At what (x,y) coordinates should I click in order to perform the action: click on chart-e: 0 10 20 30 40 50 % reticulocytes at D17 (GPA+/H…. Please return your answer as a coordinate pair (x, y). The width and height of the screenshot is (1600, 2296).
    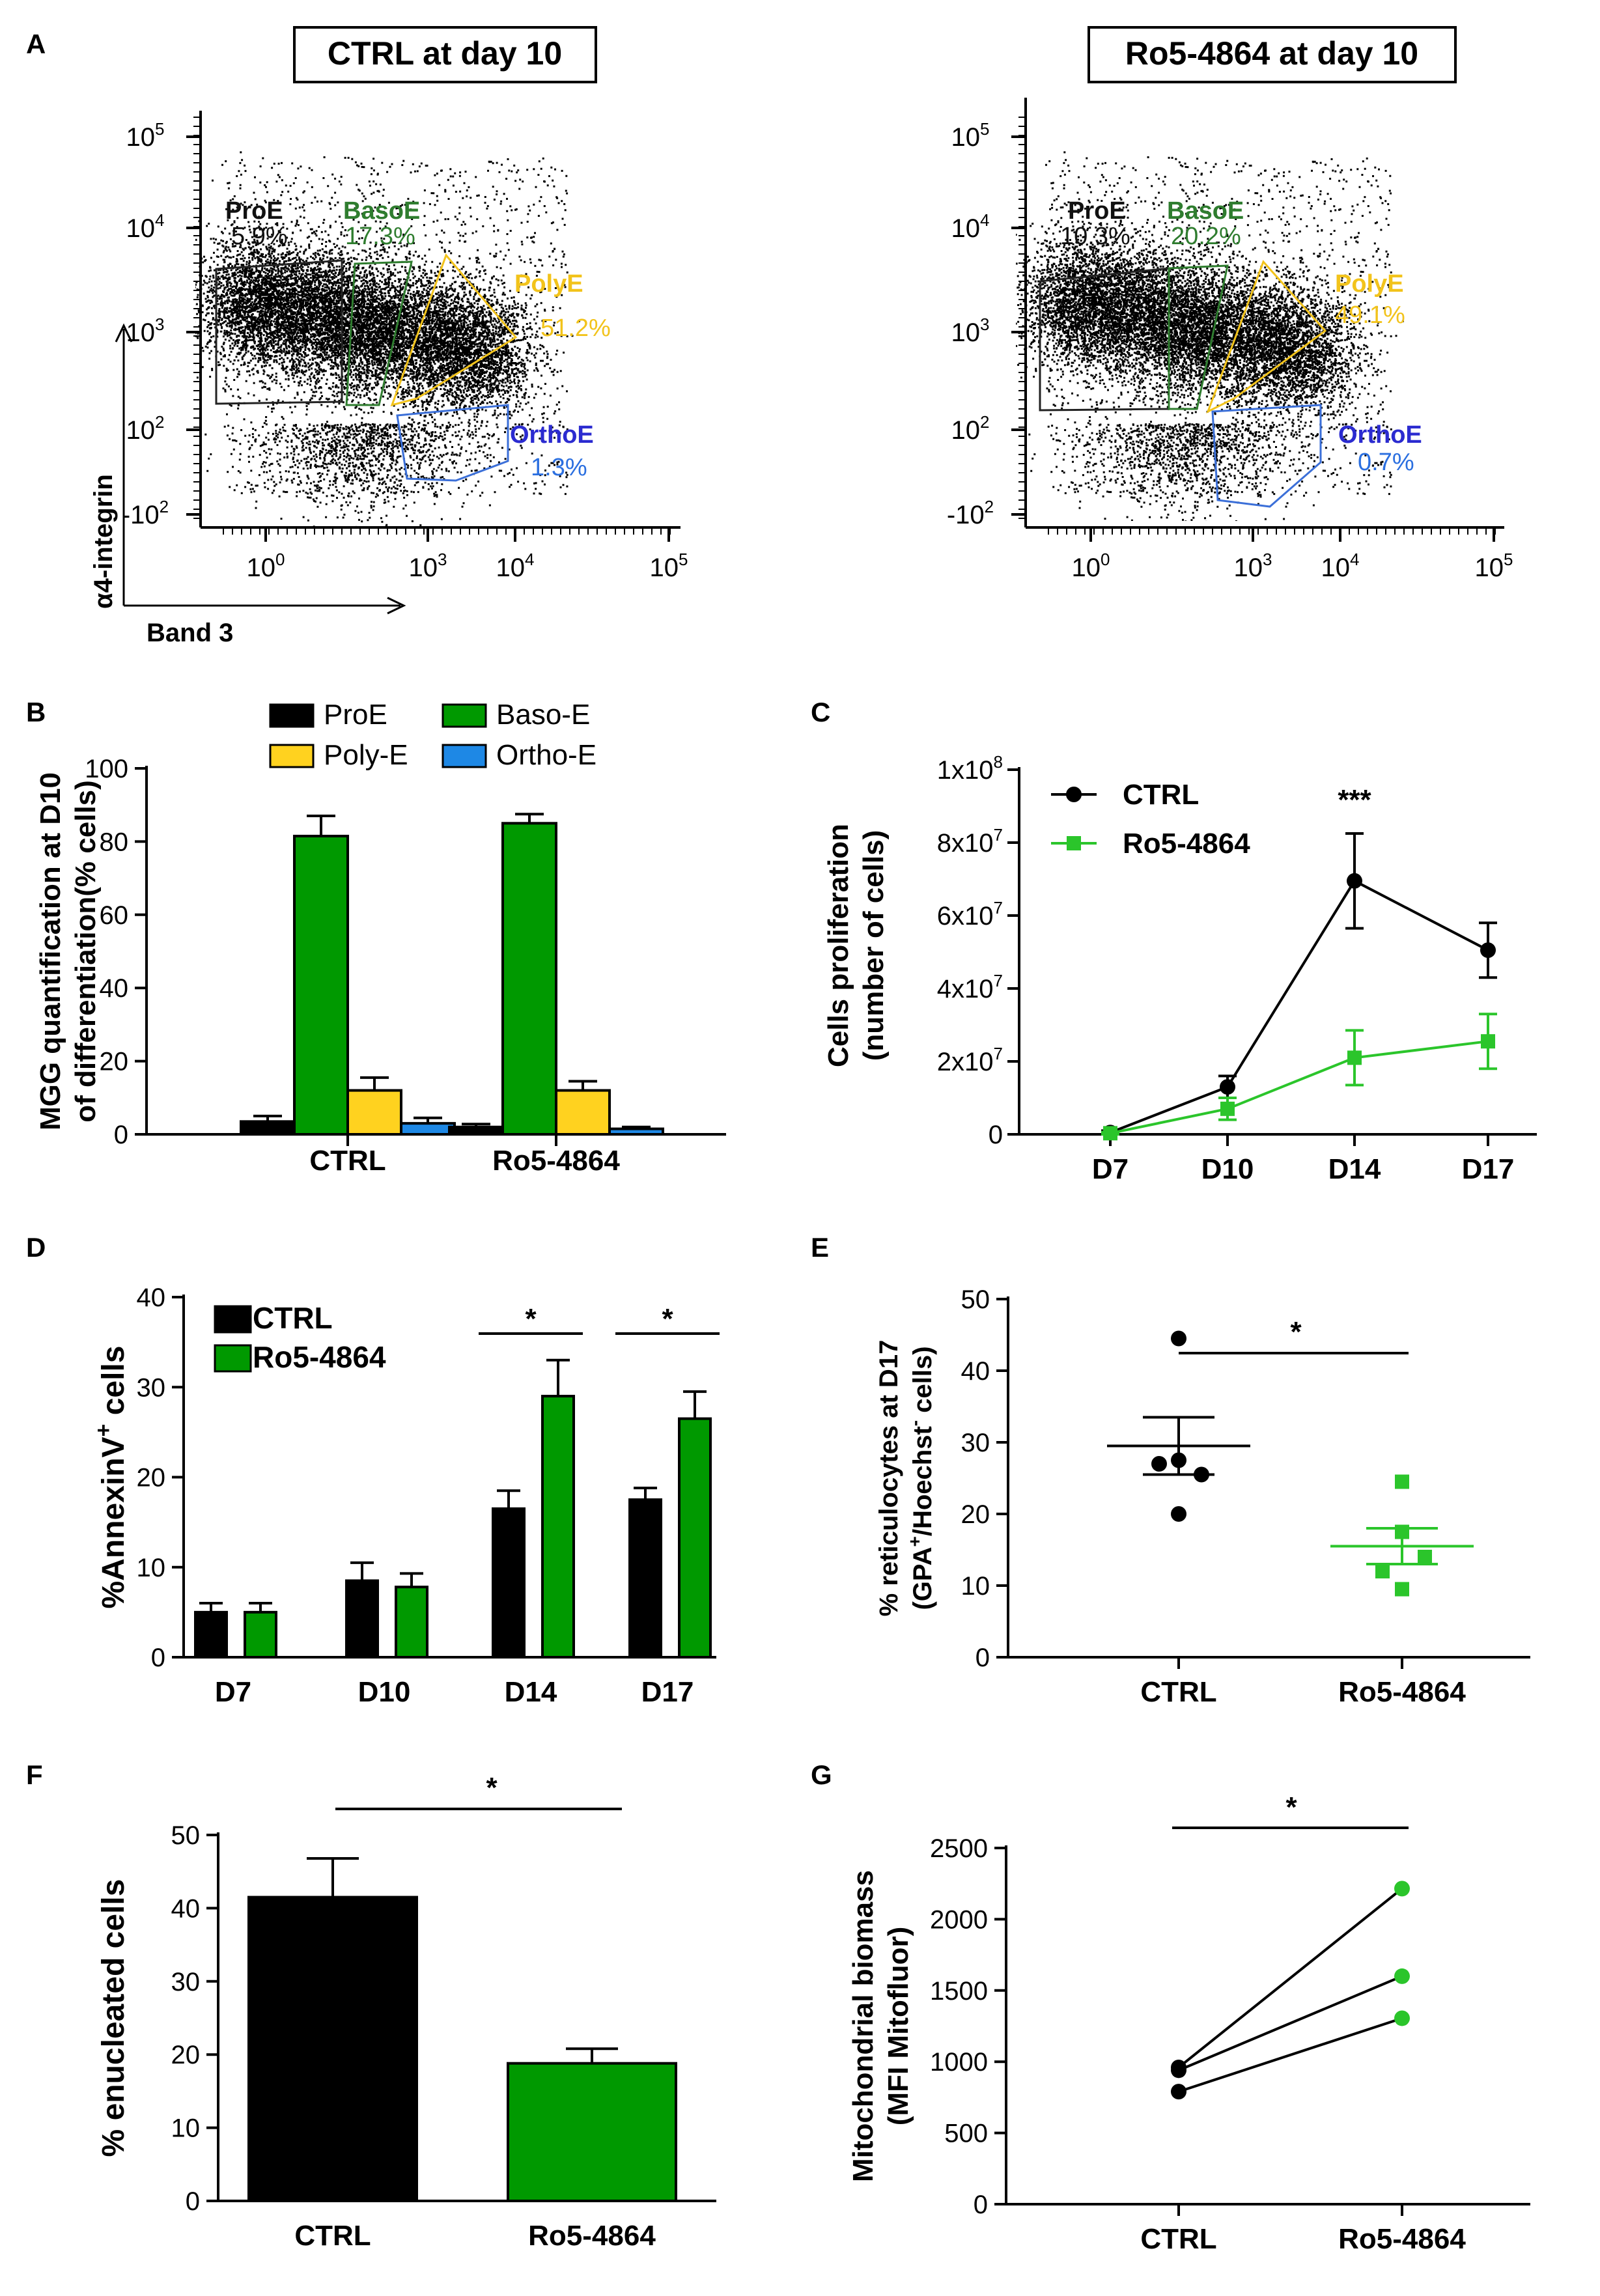
    Looking at the image, I should click on (1202, 1497).